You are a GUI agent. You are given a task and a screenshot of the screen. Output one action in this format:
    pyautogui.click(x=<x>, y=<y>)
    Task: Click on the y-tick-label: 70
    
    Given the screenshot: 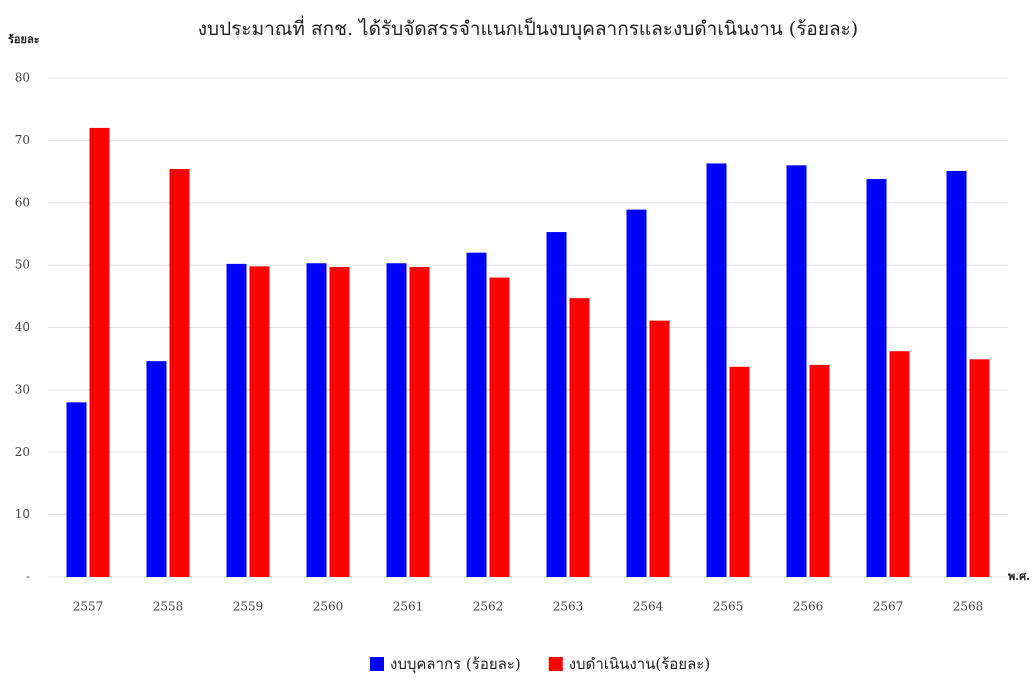 What is the action you would take?
    pyautogui.click(x=22, y=140)
    